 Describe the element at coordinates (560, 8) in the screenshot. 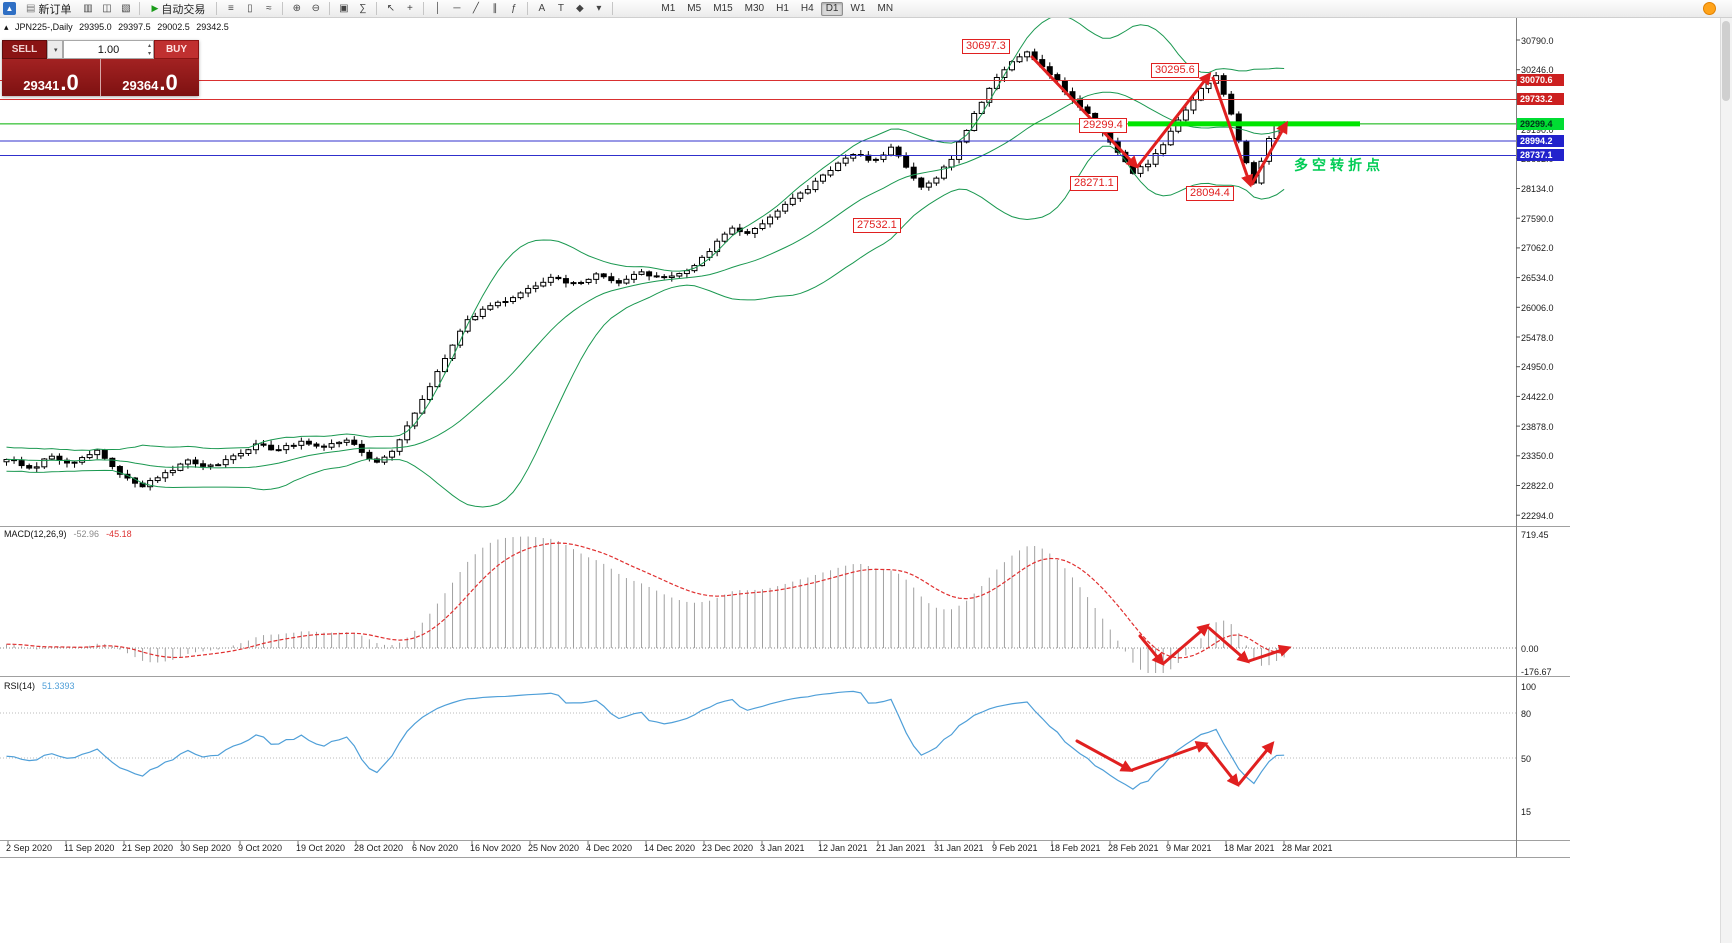

I see `arrow-label-icon: T` at that location.